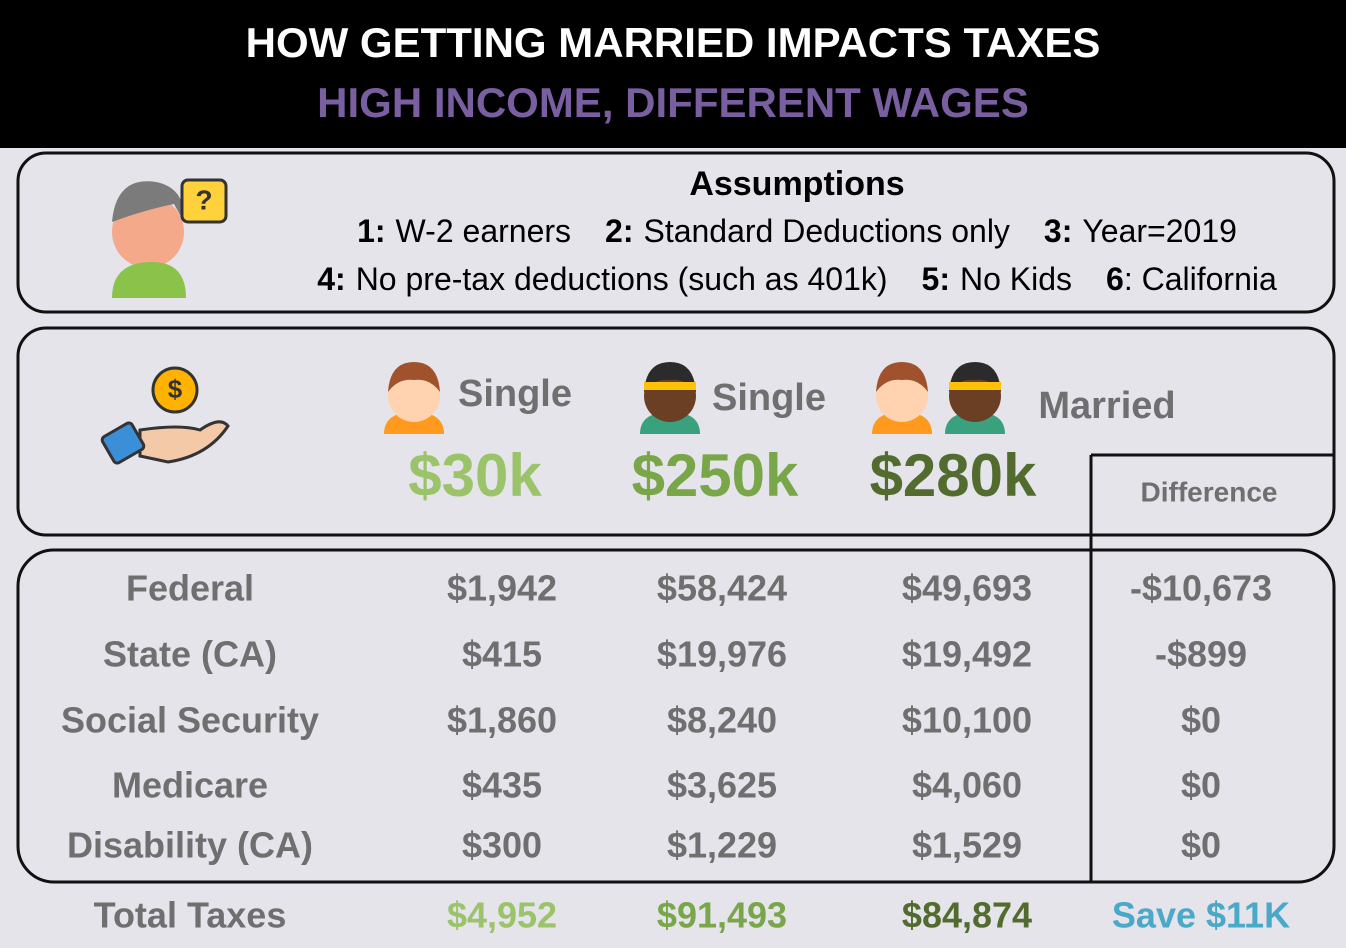 The image size is (1346, 948). Describe the element at coordinates (190, 588) in the screenshot. I see `row-label: Federal` at that location.